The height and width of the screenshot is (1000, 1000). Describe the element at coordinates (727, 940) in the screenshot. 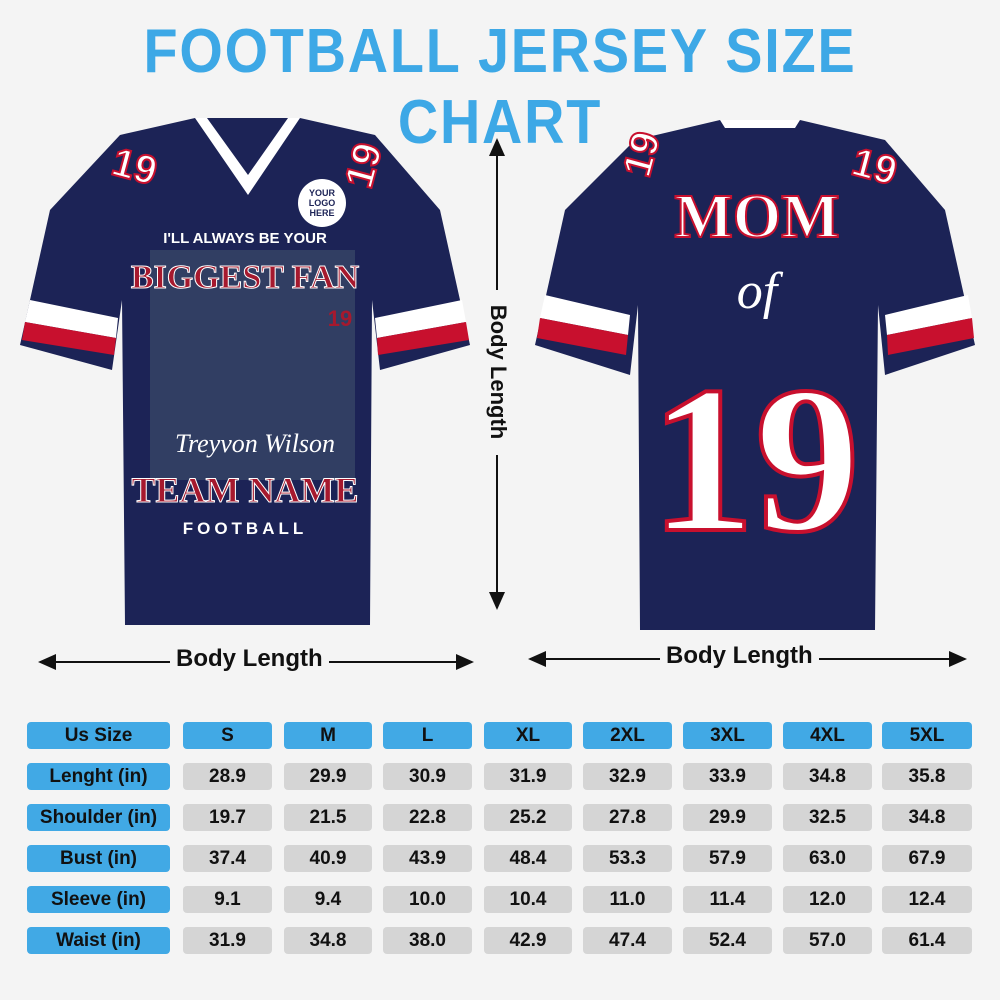

I see `table-cell: 52.4` at that location.